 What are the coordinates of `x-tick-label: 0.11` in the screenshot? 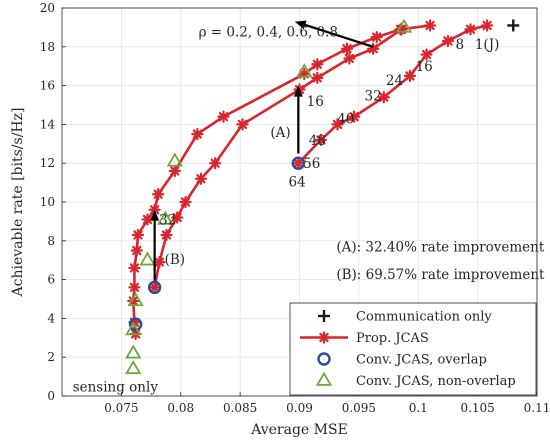 It's located at (537, 408).